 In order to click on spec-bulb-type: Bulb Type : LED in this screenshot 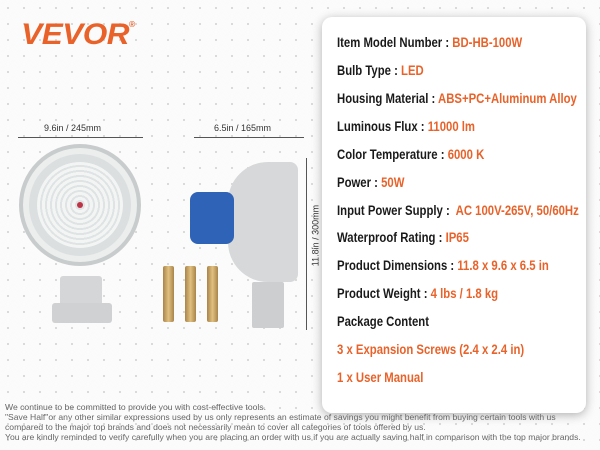, I will do `click(380, 70)`.